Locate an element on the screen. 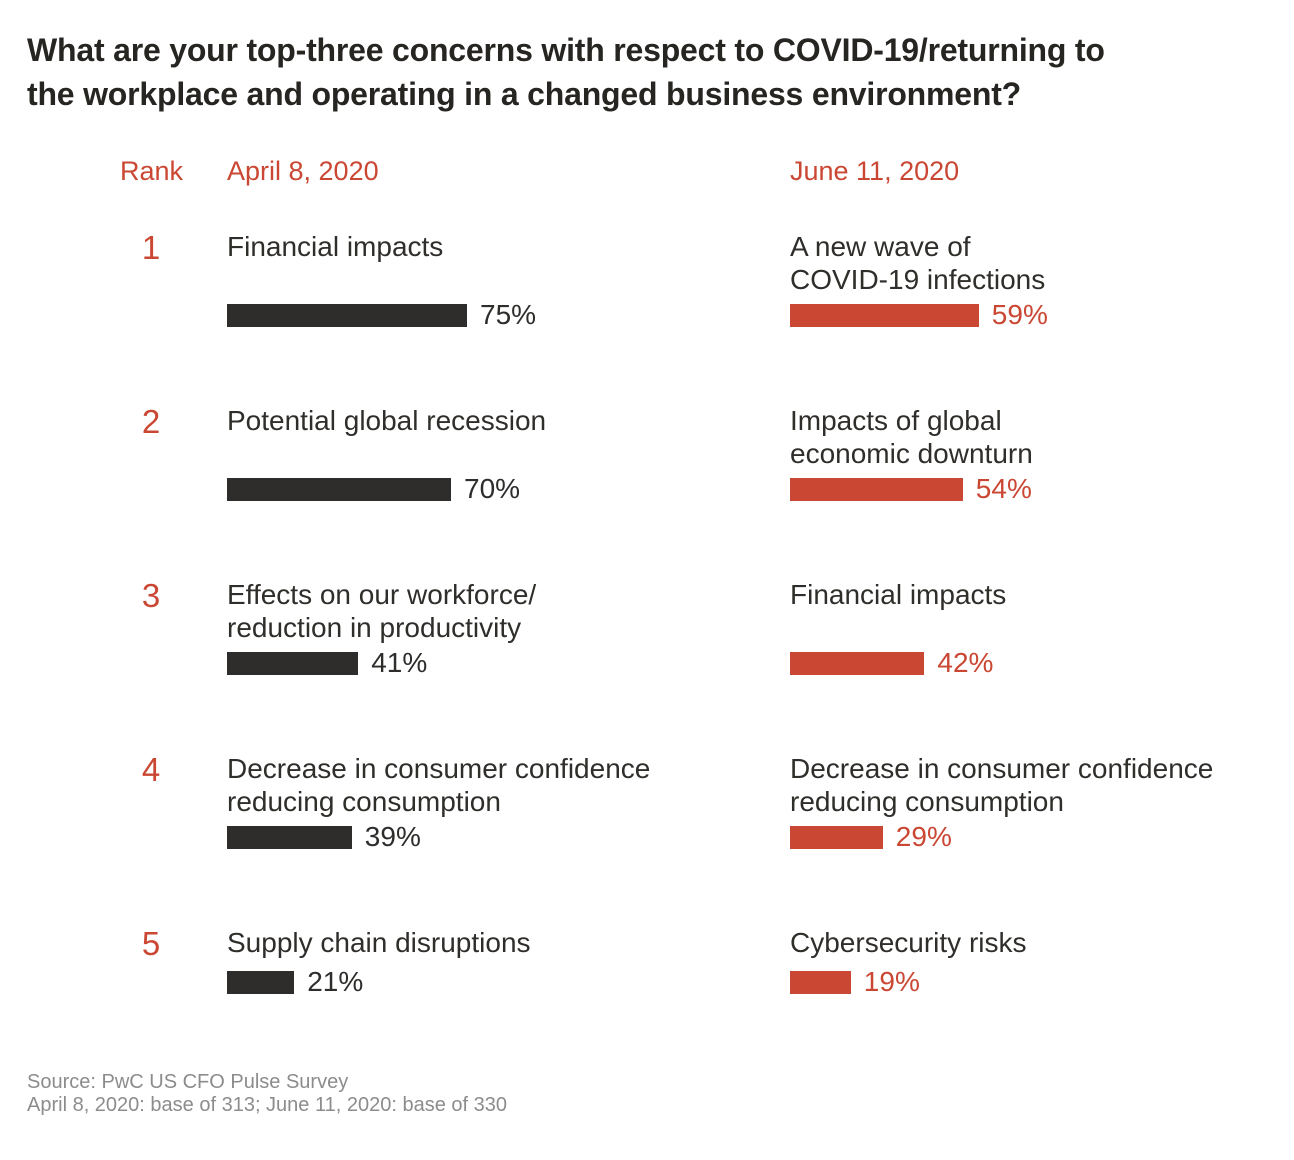 This screenshot has width=1294, height=1160. june-value-label: 19% is located at coordinates (891, 981).